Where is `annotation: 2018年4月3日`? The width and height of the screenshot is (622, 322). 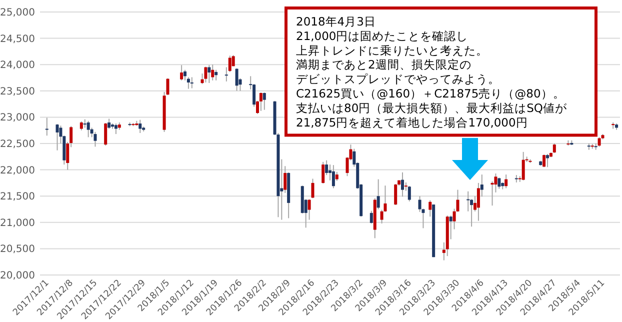
annotation: 2018年4月3日 is located at coordinates (336, 21).